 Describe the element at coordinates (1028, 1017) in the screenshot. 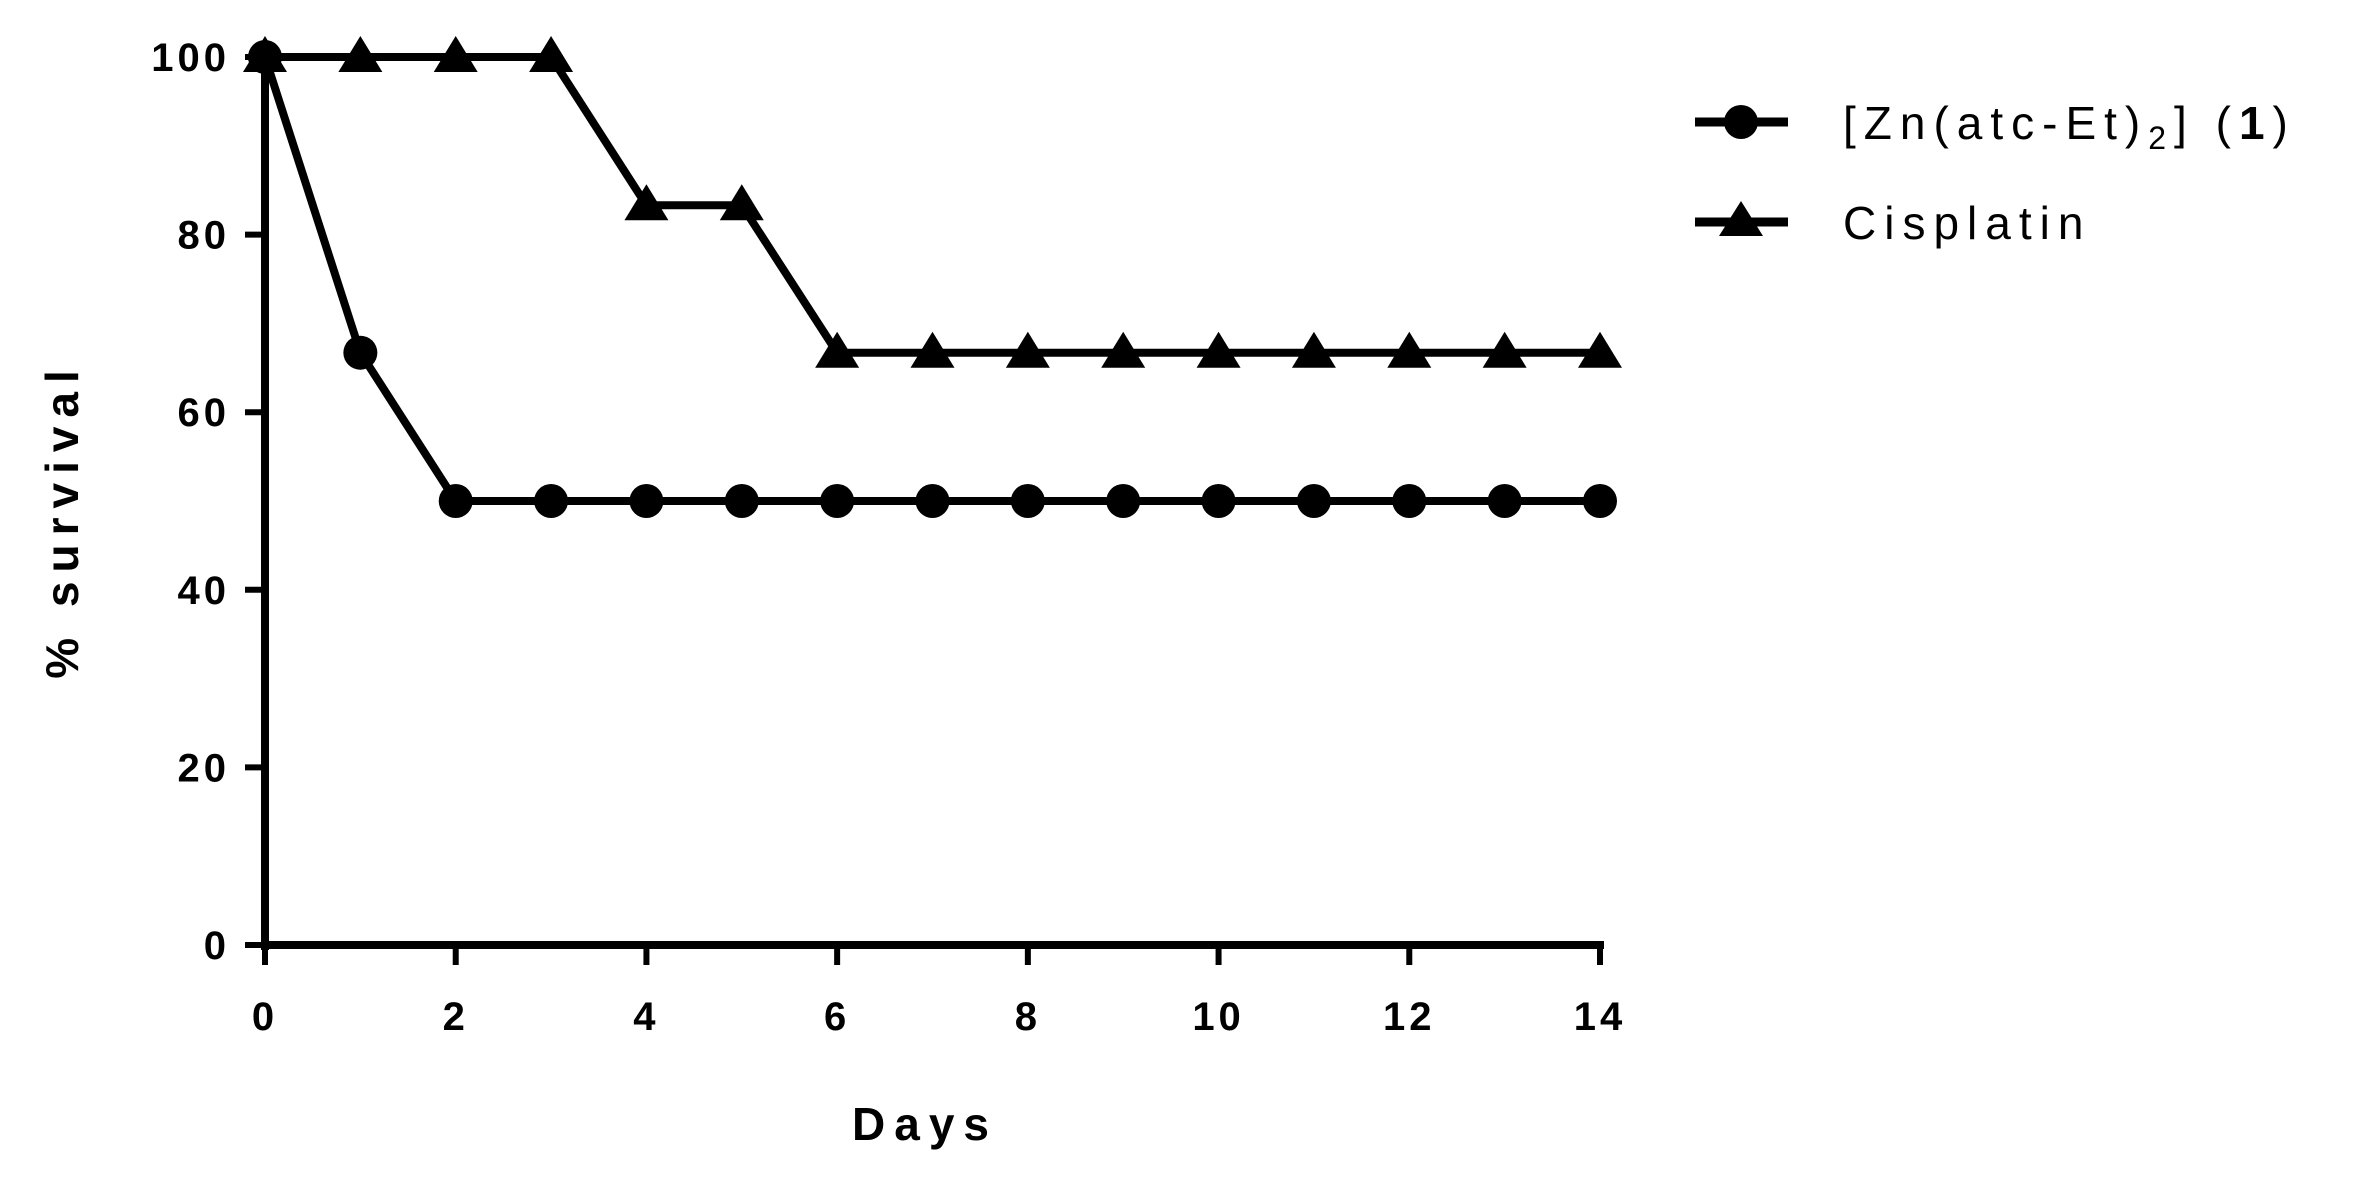

I see `x-tick-label: 8` at that location.